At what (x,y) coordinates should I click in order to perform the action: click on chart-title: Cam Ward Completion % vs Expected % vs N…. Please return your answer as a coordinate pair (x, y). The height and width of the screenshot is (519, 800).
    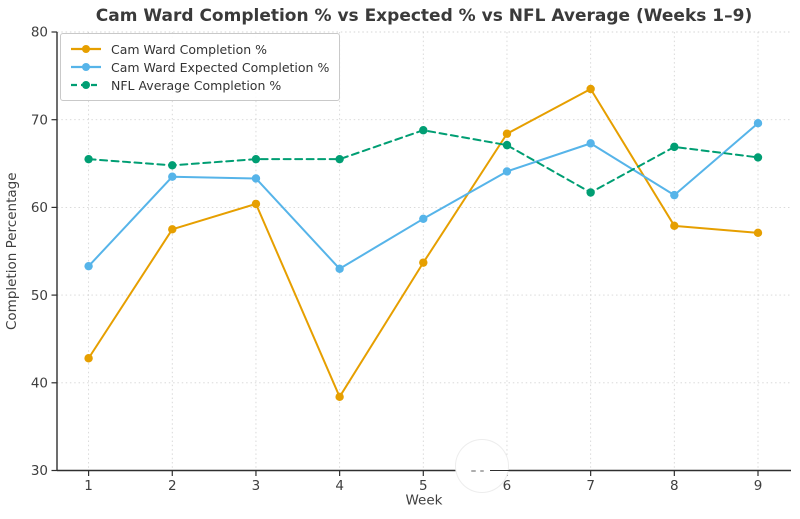
    Looking at the image, I should click on (424, 16).